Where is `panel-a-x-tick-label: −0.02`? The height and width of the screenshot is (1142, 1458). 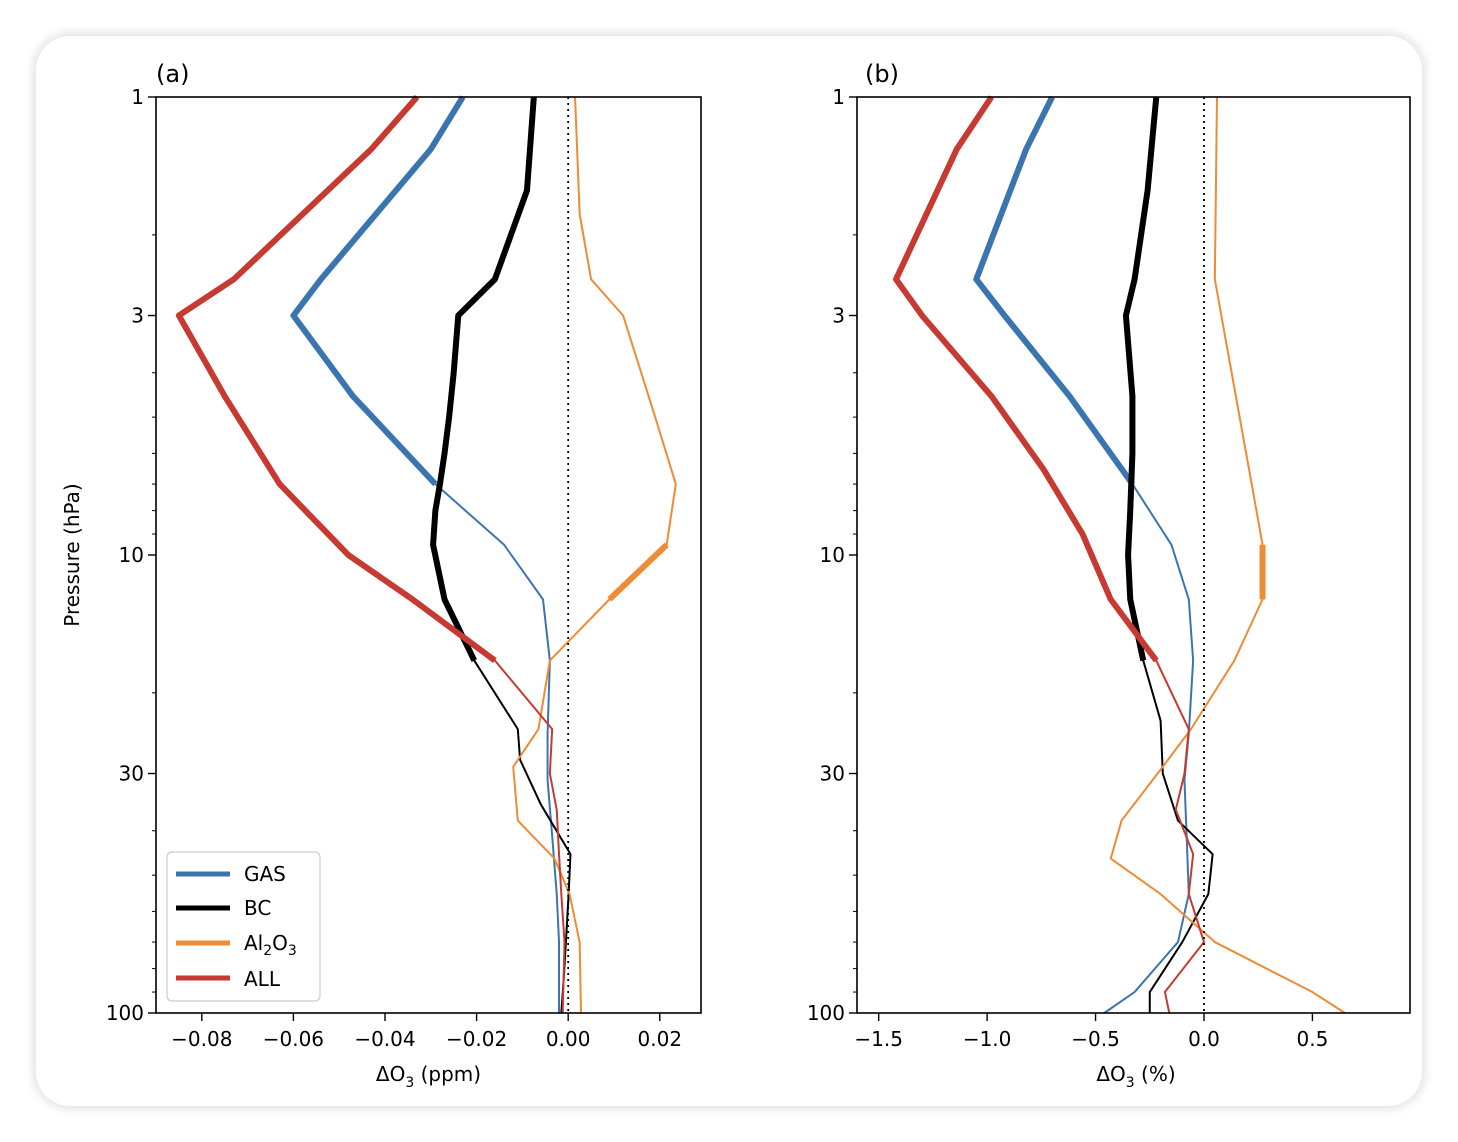
panel-a-x-tick-label: −0.02 is located at coordinates (476, 1039).